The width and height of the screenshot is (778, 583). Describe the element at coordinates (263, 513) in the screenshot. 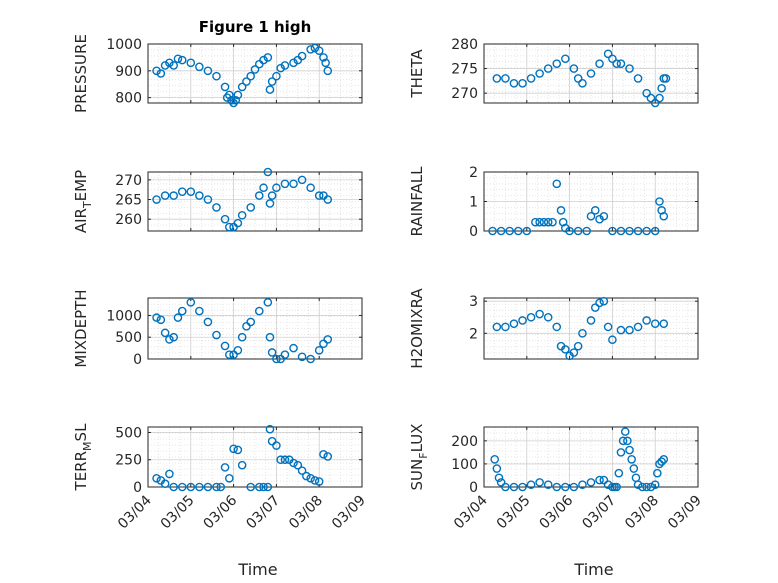

I see `x-tick-label: 03/07` at that location.